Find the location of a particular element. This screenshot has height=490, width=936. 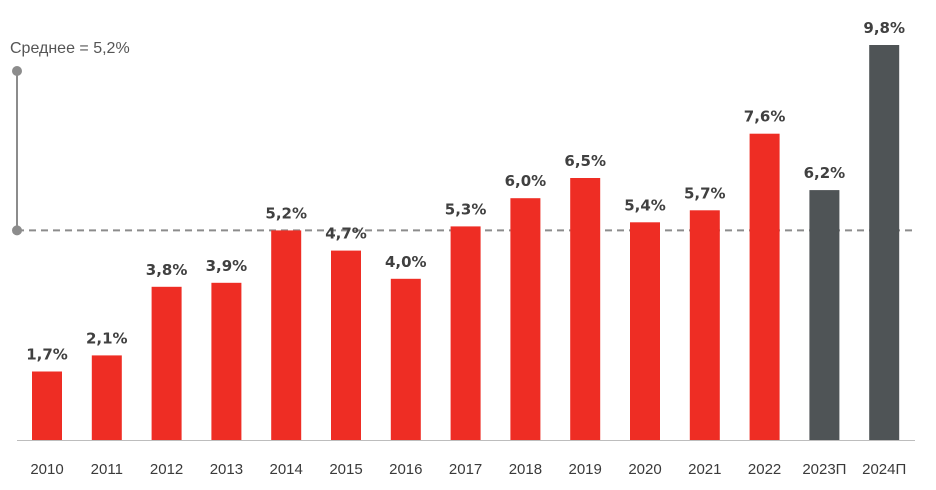

average-bracket-top-dot is located at coordinates (17, 71).